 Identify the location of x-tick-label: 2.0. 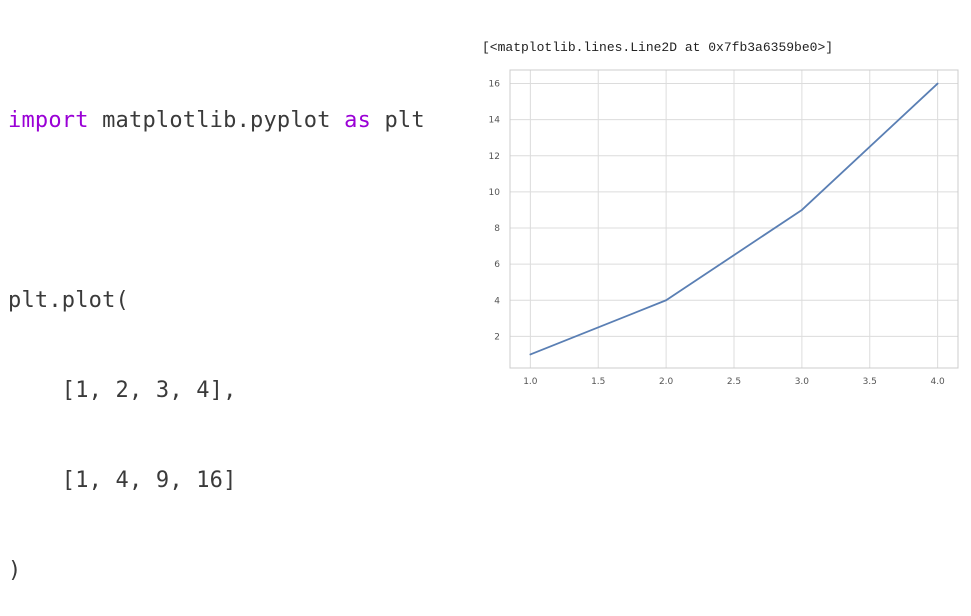
(666, 382).